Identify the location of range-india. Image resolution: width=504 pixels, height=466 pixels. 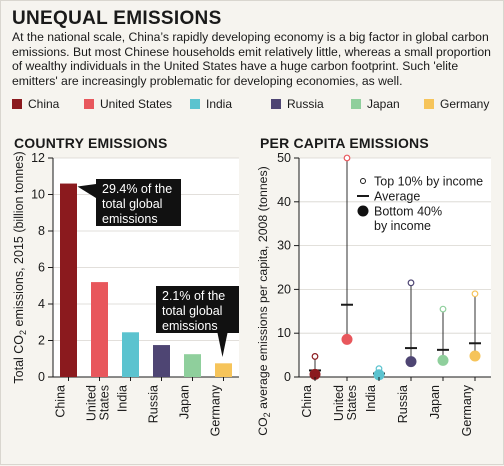
(379, 373).